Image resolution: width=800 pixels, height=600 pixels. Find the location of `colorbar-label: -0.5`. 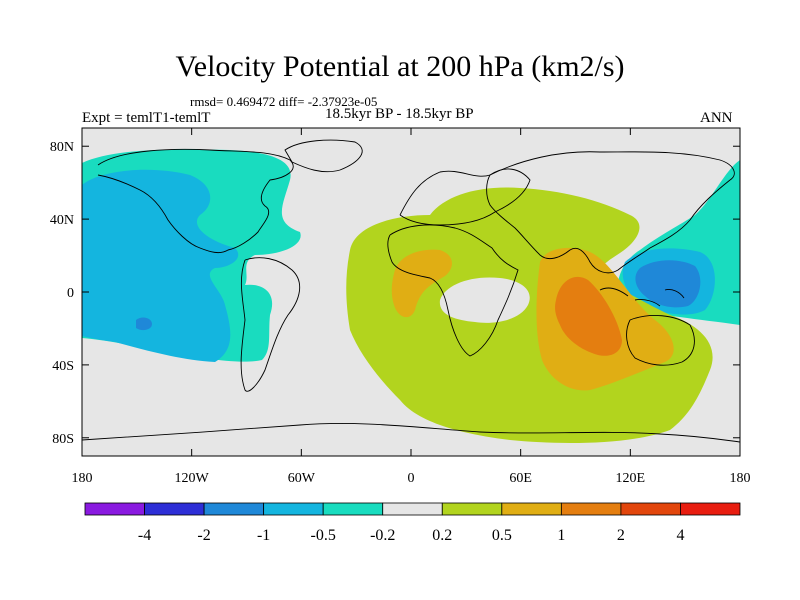

colorbar-label: -0.5 is located at coordinates (323, 535).